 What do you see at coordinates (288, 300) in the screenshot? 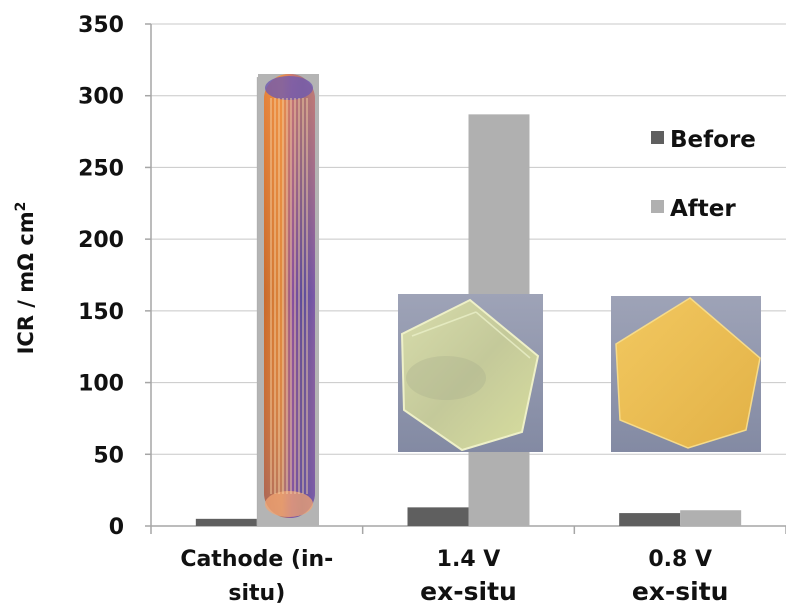
I see `plate-photo` at bounding box center [288, 300].